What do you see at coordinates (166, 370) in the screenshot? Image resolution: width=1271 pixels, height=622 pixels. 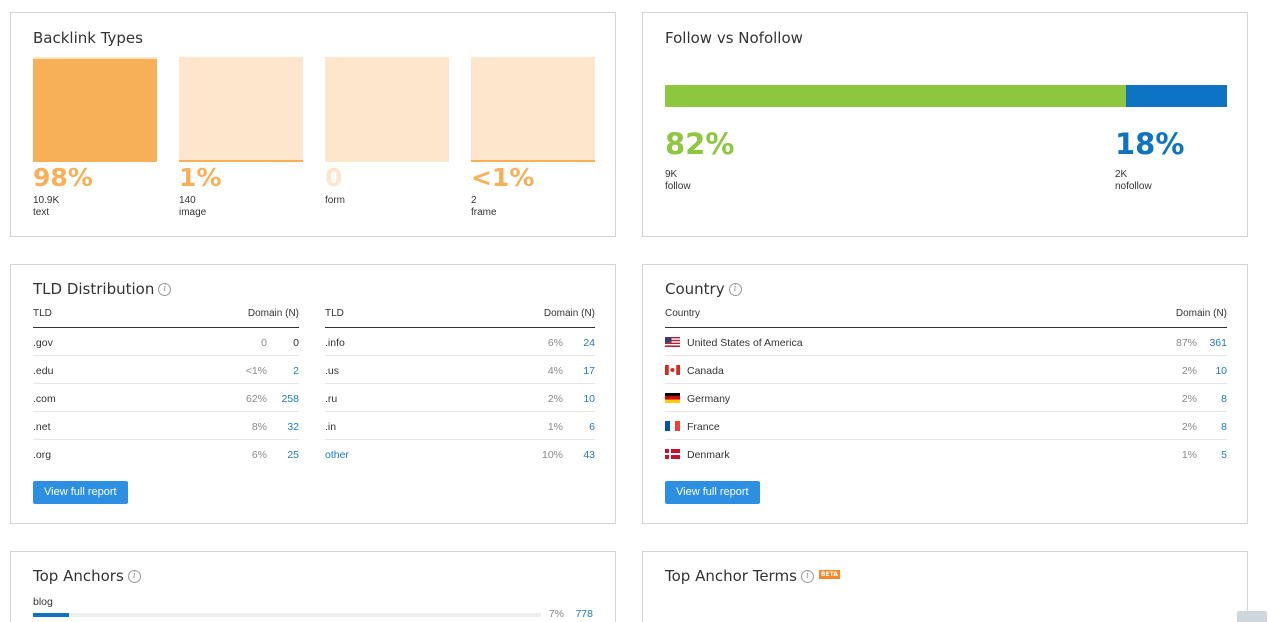 I see `table-row: .edu <1% 2` at bounding box center [166, 370].